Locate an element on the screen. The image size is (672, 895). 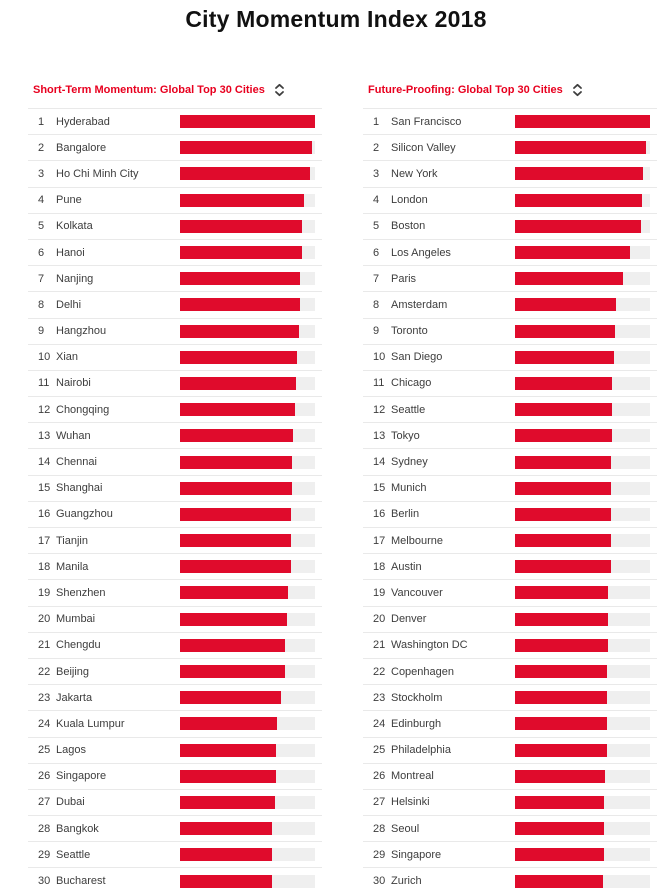
chart-header: Future-Proofing: Global Top 30 Cities is located at coordinates (510, 90).